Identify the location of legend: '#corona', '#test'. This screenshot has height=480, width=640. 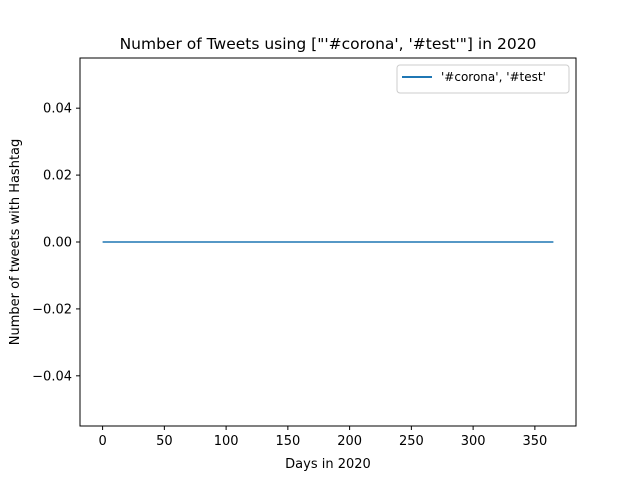
(483, 79).